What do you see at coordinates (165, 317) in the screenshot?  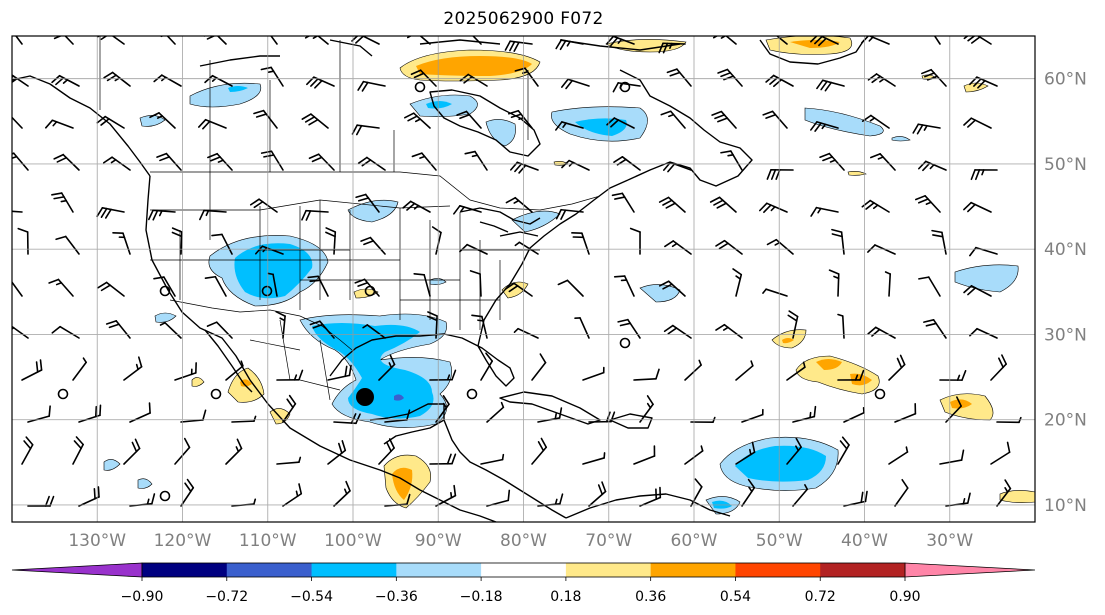 I see `contour-neg-low-mex-pacific` at bounding box center [165, 317].